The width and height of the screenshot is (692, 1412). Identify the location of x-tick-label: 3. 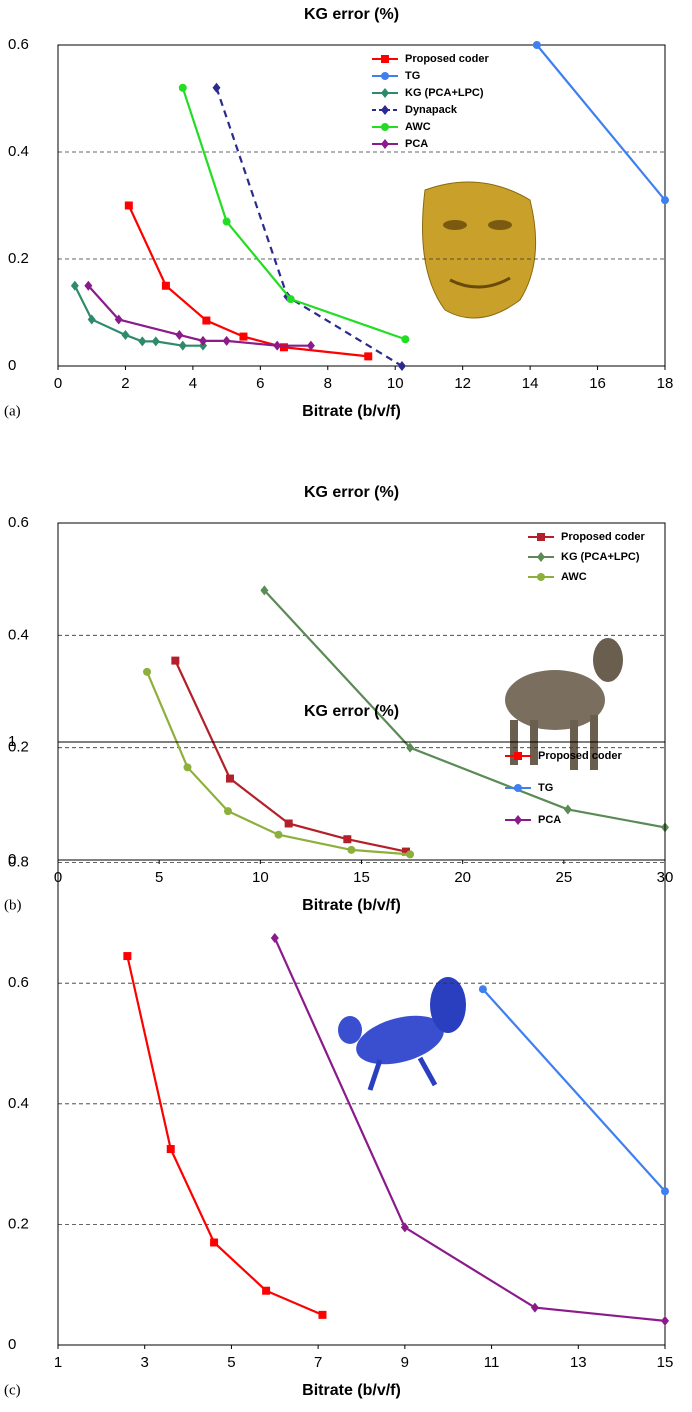
(145, 1362).